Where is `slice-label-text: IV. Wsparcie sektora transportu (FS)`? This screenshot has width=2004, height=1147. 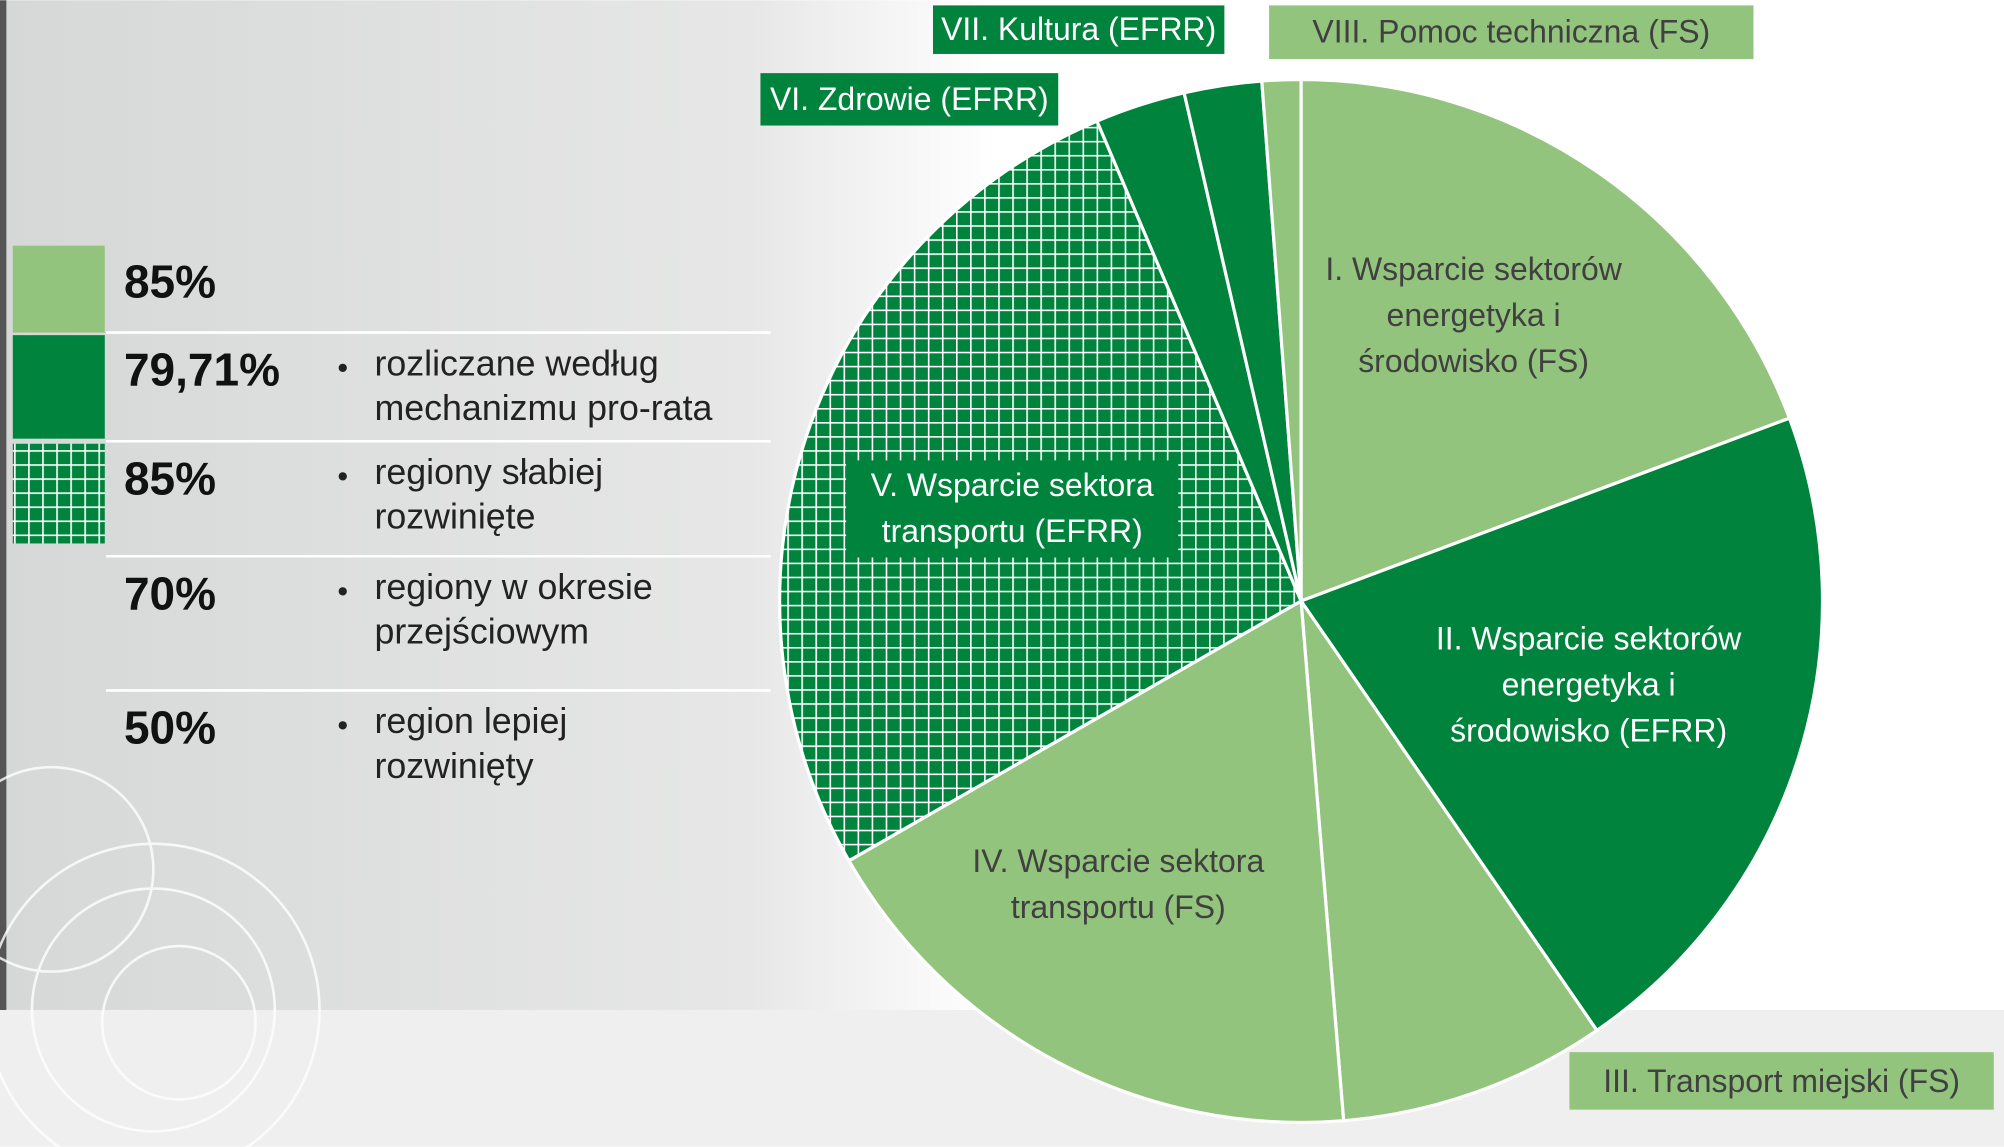
slice-label-text: IV. Wsparcie sektora transportu (FS) is located at coordinates (1118, 884).